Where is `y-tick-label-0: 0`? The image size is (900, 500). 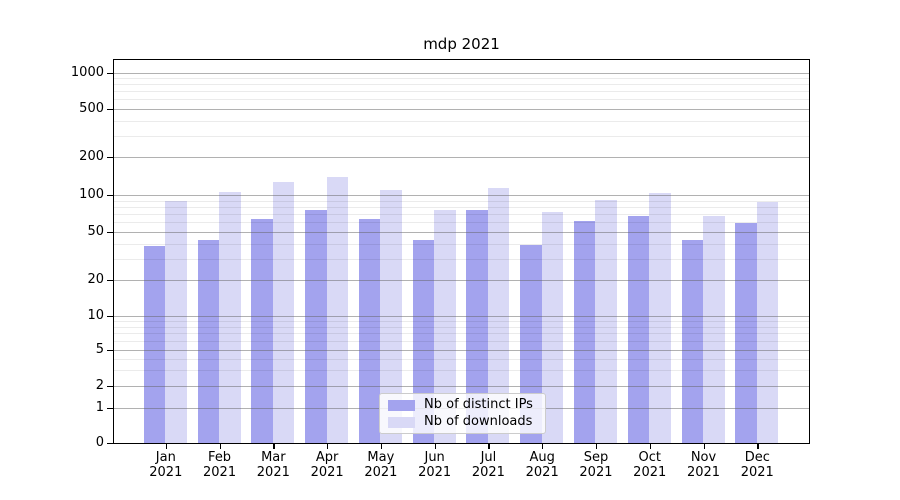 y-tick-label-0: 0 is located at coordinates (99, 442).